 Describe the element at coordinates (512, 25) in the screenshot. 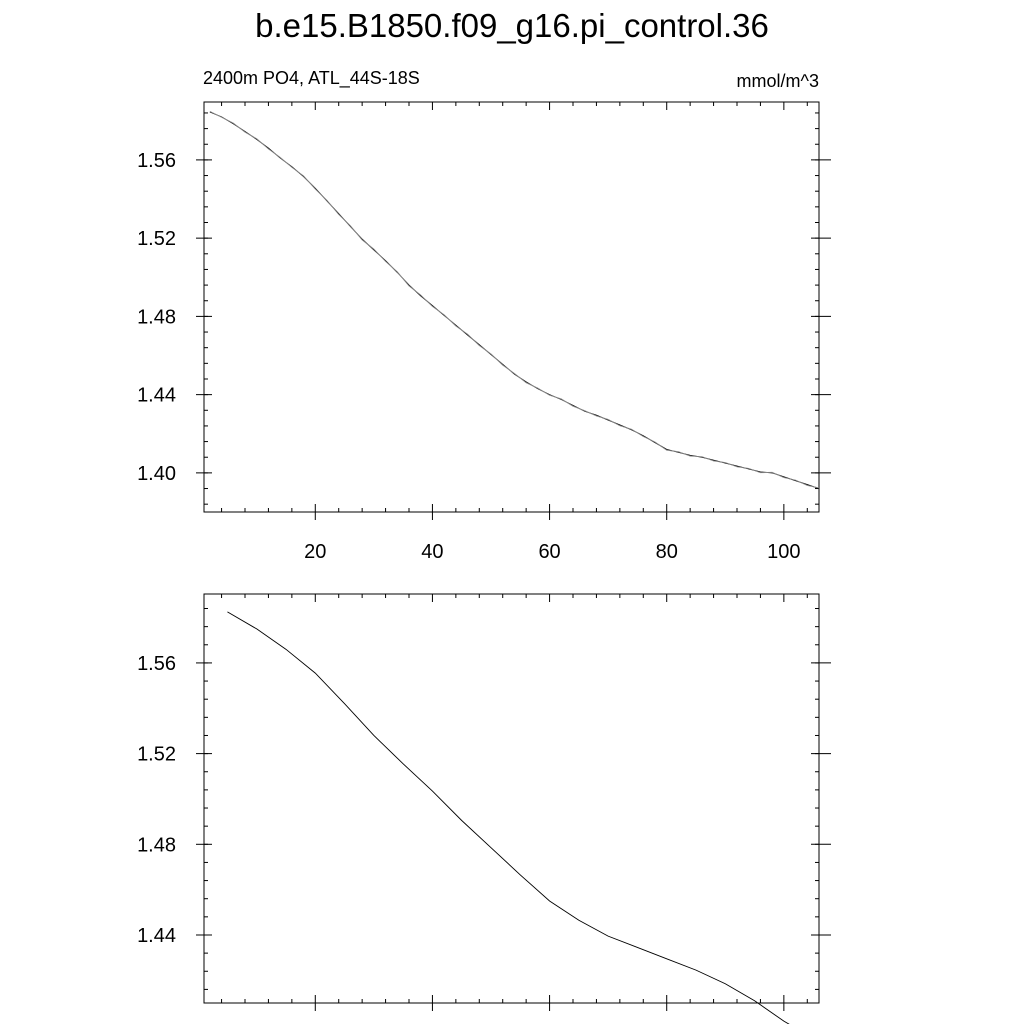

I see `figure-title: b.e15.B1850.f09_g16.pi_control.36` at that location.